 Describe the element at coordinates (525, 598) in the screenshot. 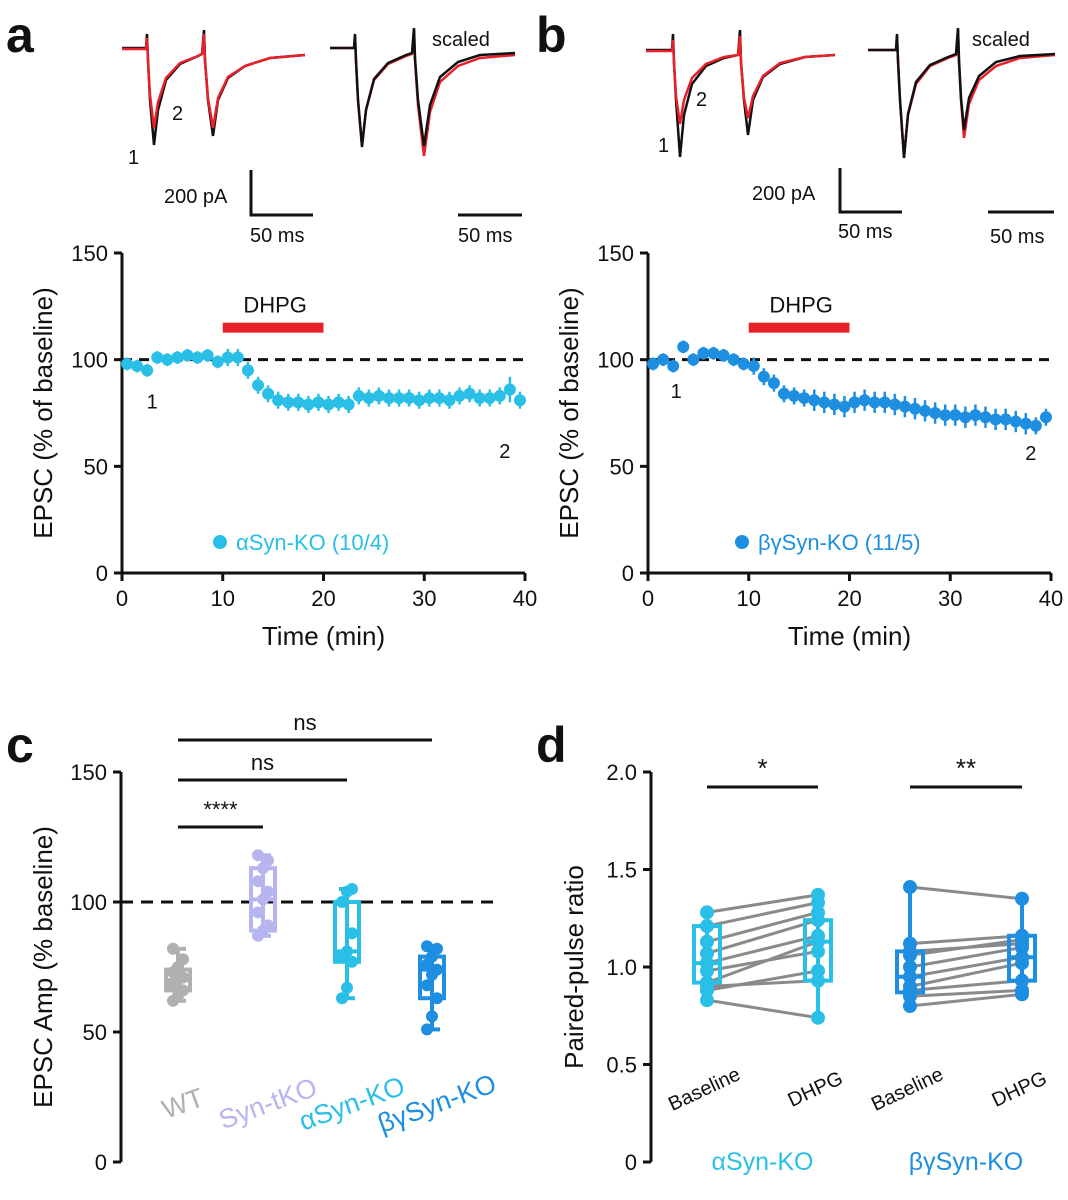

I see `x-tick-label: 40` at that location.